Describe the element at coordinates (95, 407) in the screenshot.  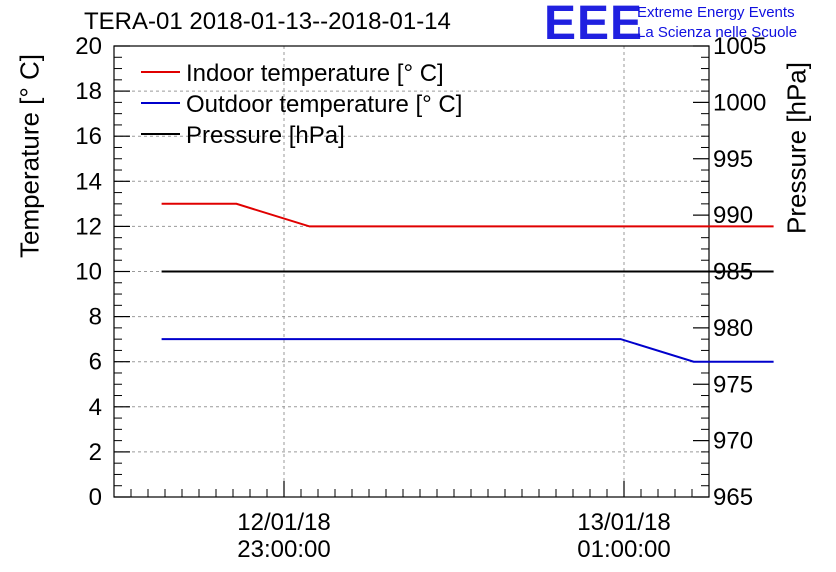
I see `left-tick-label: 4` at that location.